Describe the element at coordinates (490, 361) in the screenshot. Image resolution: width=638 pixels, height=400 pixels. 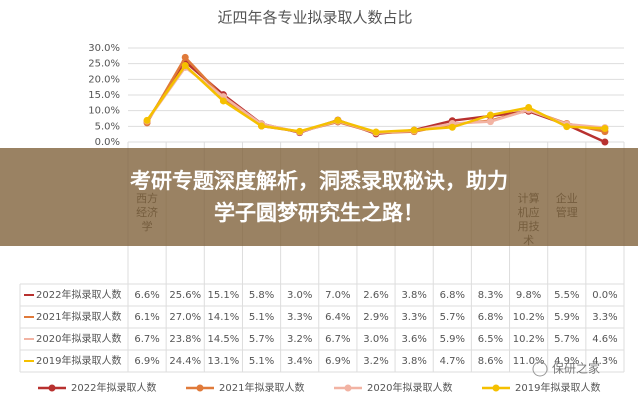
I see `table-cell: 8.6%` at that location.